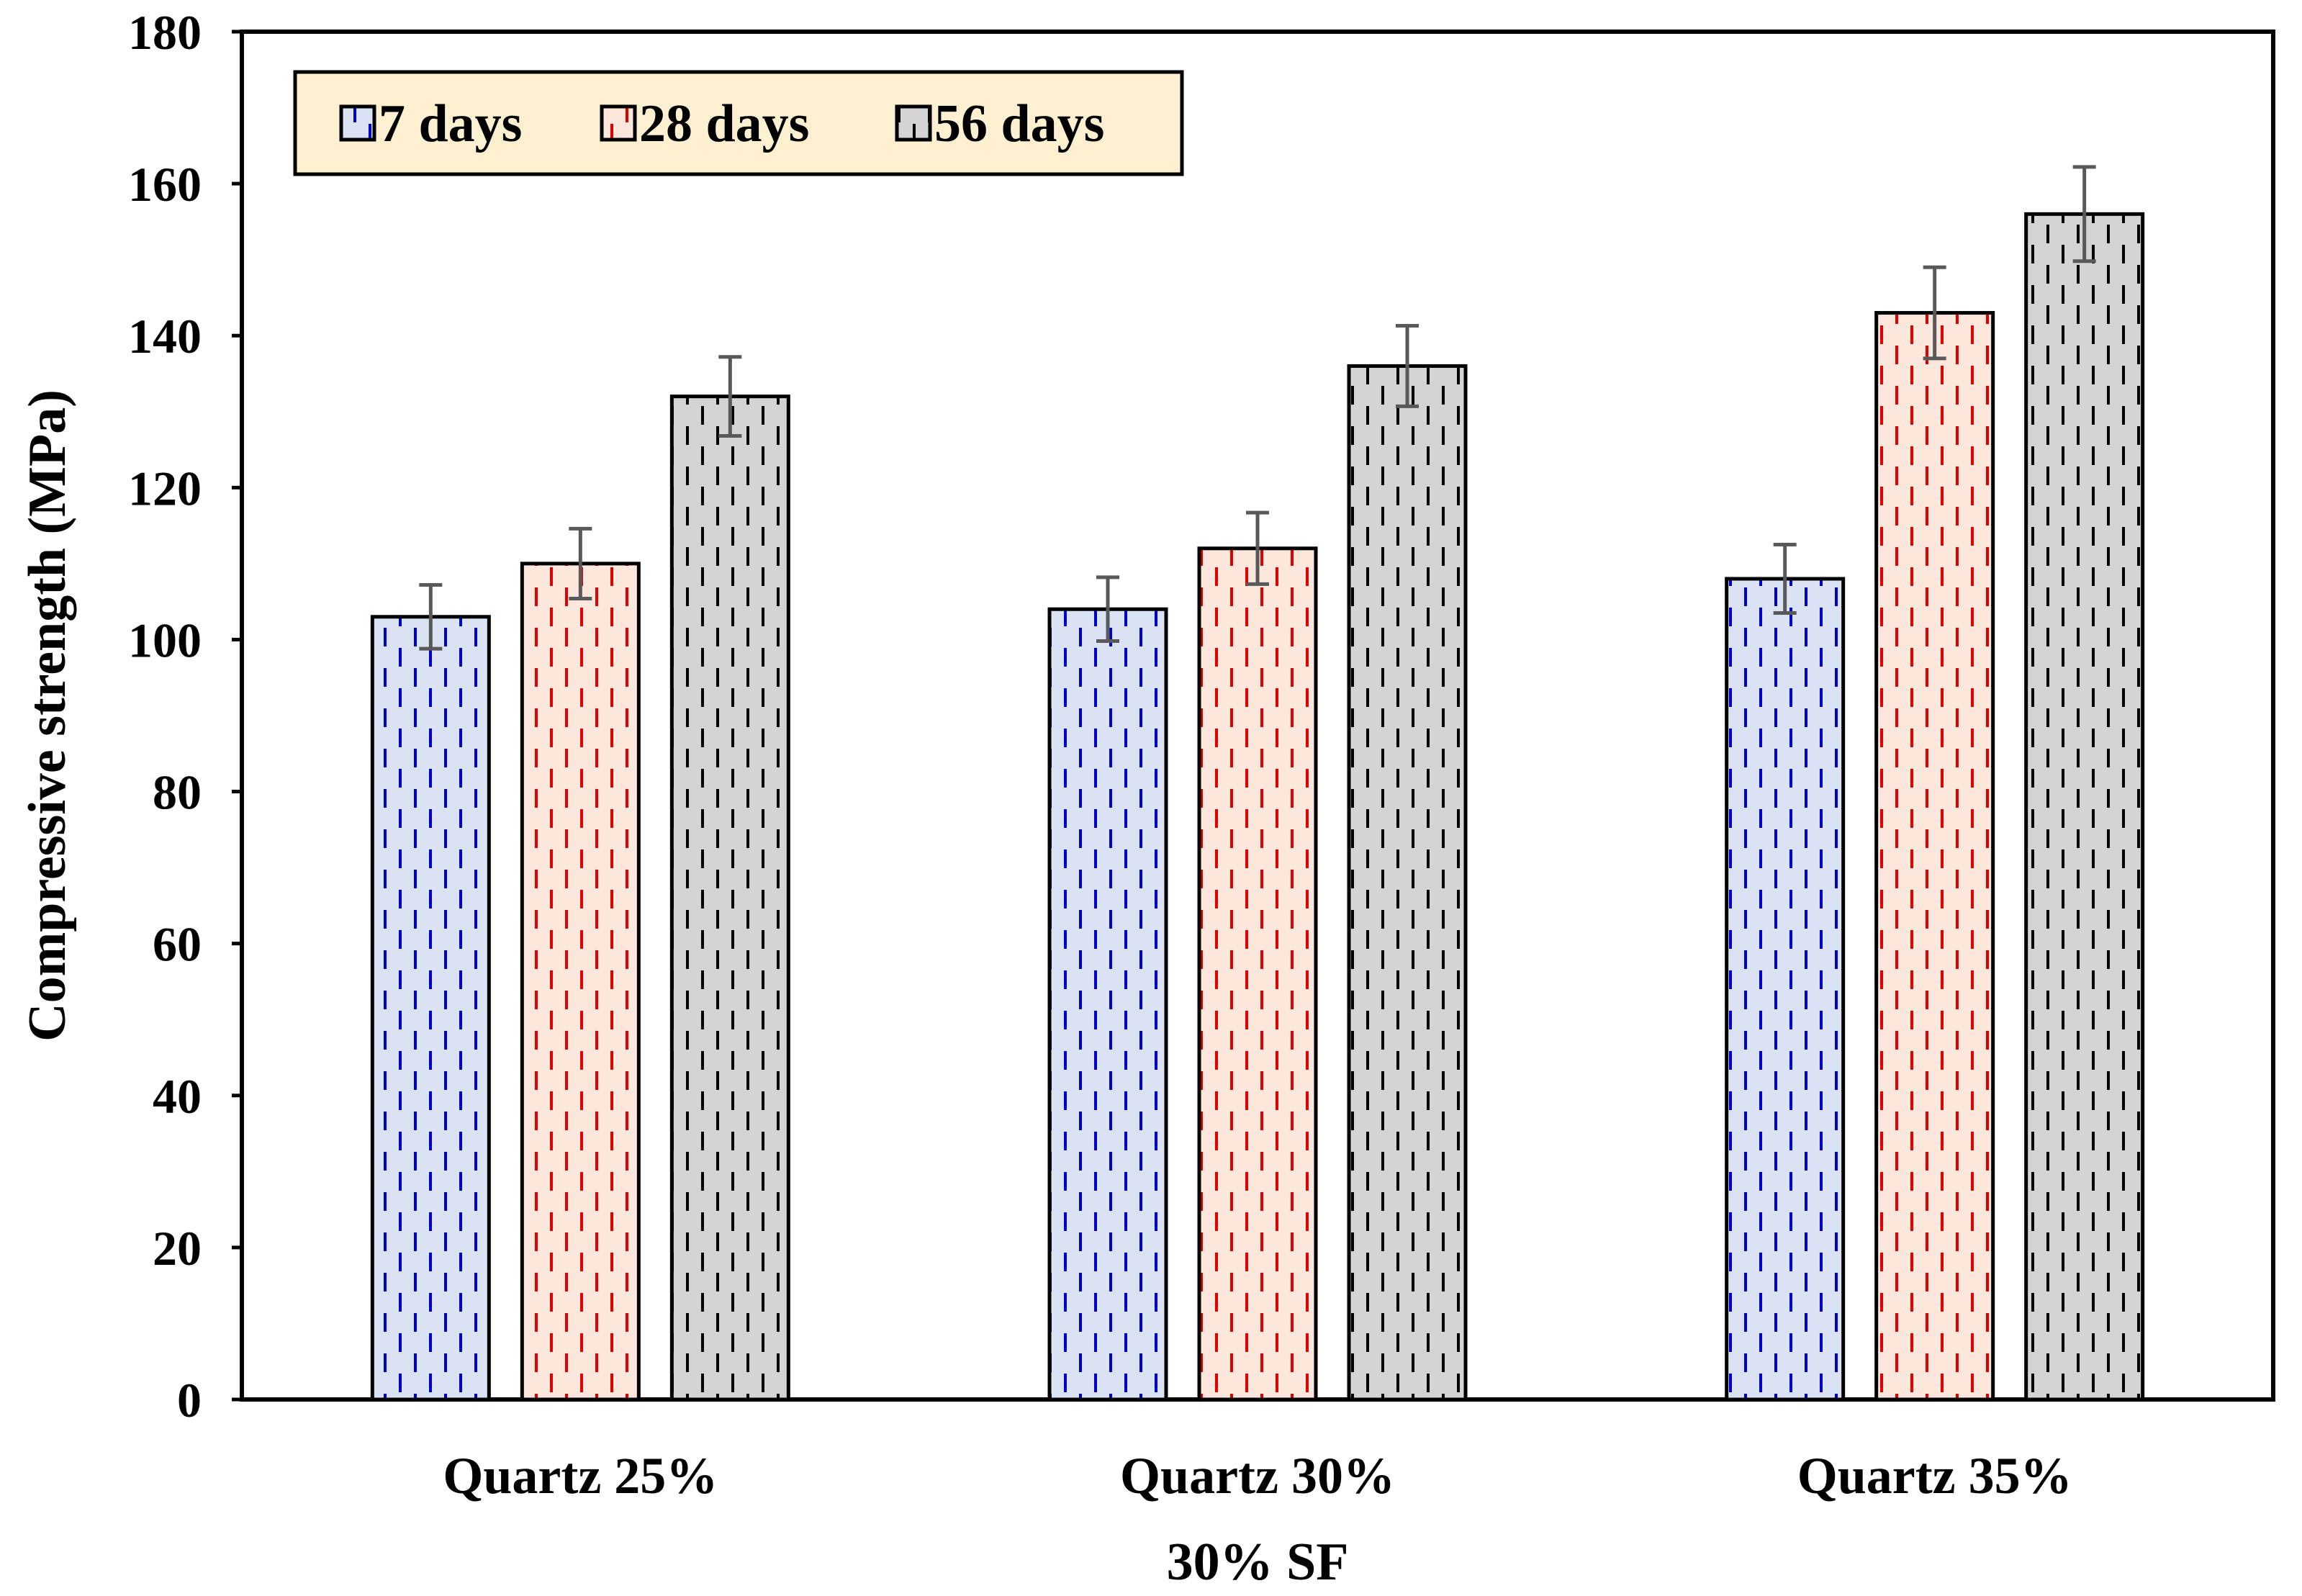  What do you see at coordinates (177, 944) in the screenshot?
I see `y-tick-label: 60` at bounding box center [177, 944].